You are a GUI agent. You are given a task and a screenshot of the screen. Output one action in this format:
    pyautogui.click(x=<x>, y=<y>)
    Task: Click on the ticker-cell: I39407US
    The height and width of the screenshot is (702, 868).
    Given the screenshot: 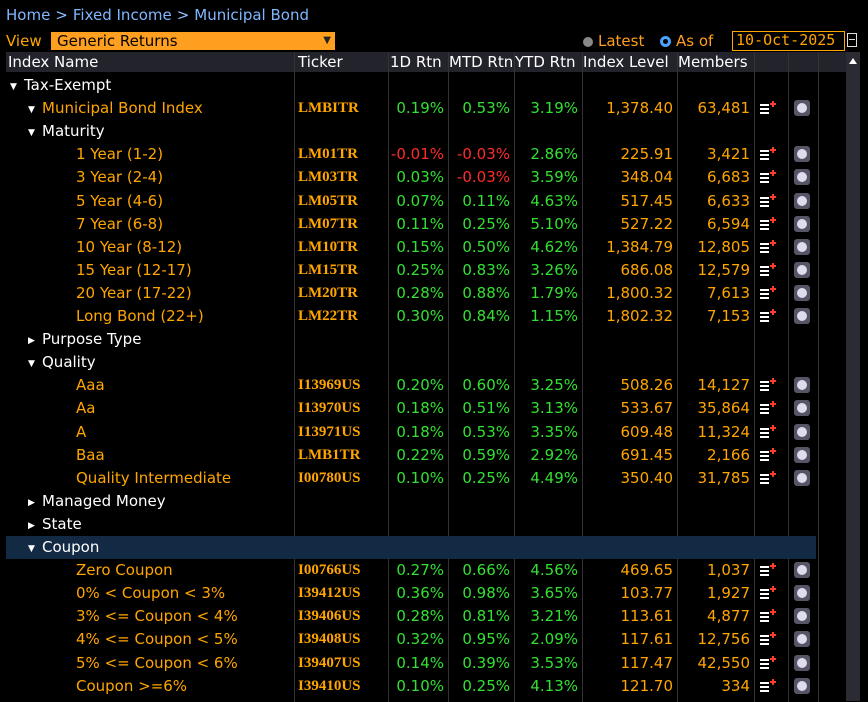 What is the action you would take?
    pyautogui.click(x=329, y=662)
    